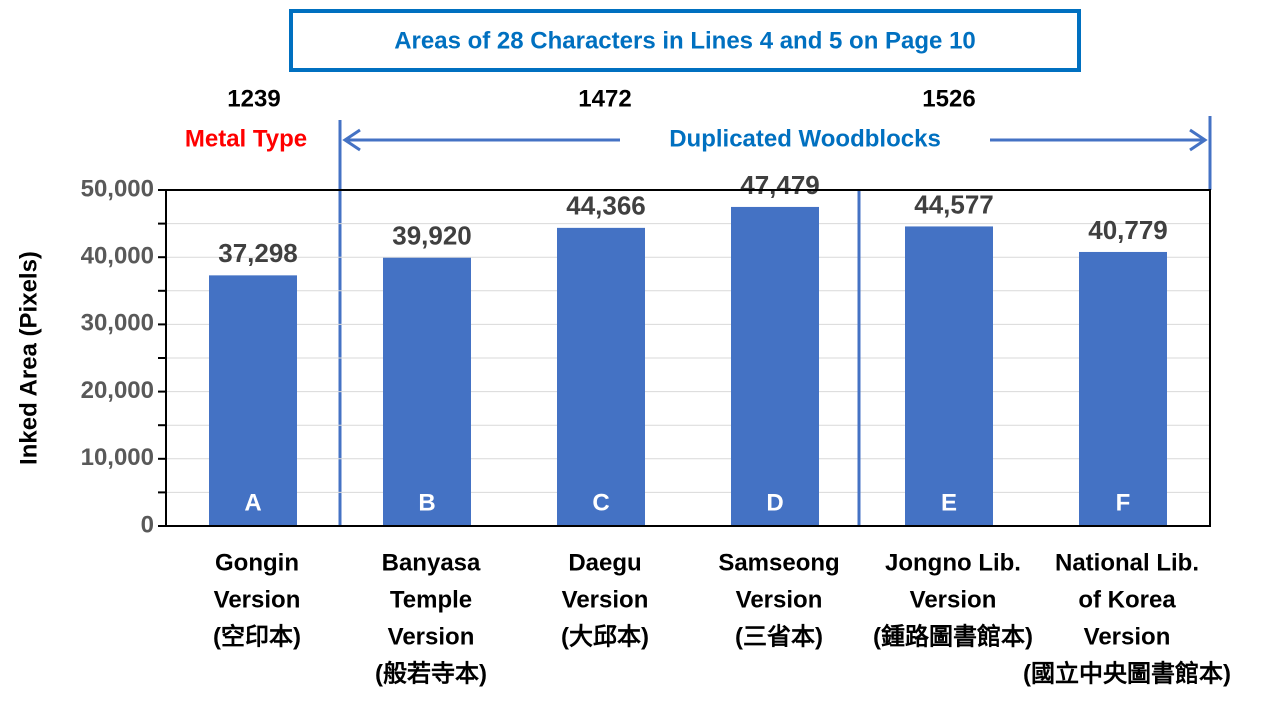  I want to click on bar-letter: F, so click(1123, 502).